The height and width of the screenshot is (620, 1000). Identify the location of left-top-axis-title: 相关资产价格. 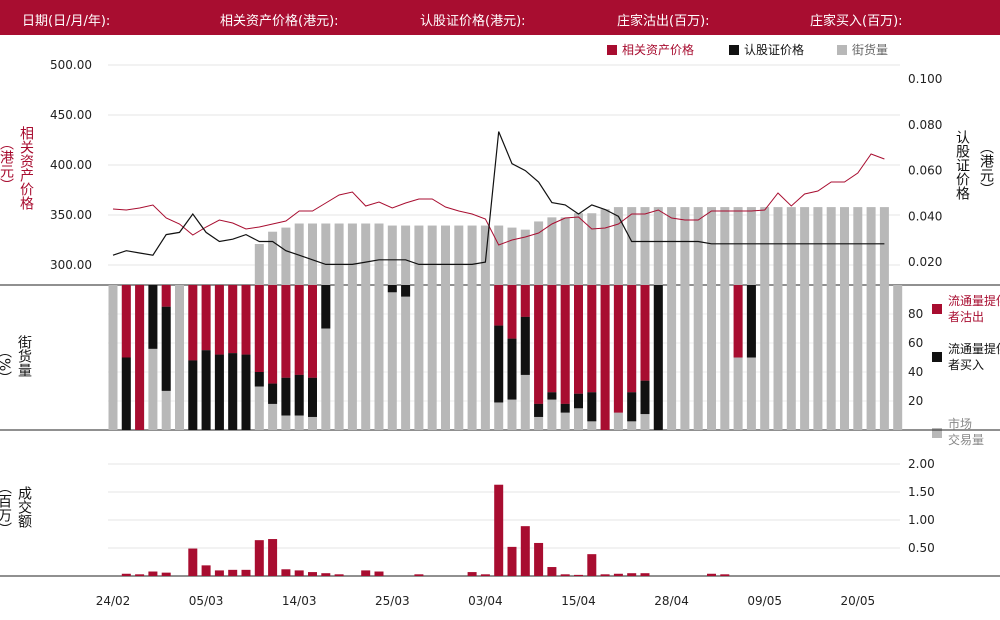
(26, 168).